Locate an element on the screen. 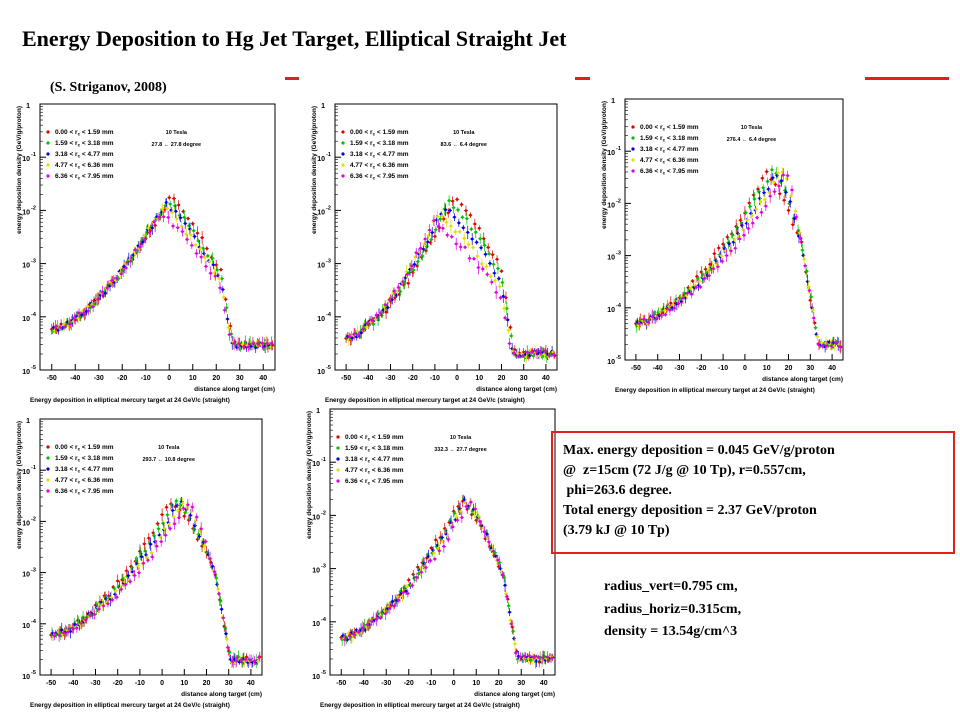 The width and height of the screenshot is (960, 720). x-tick-label: 20 is located at coordinates (499, 683).